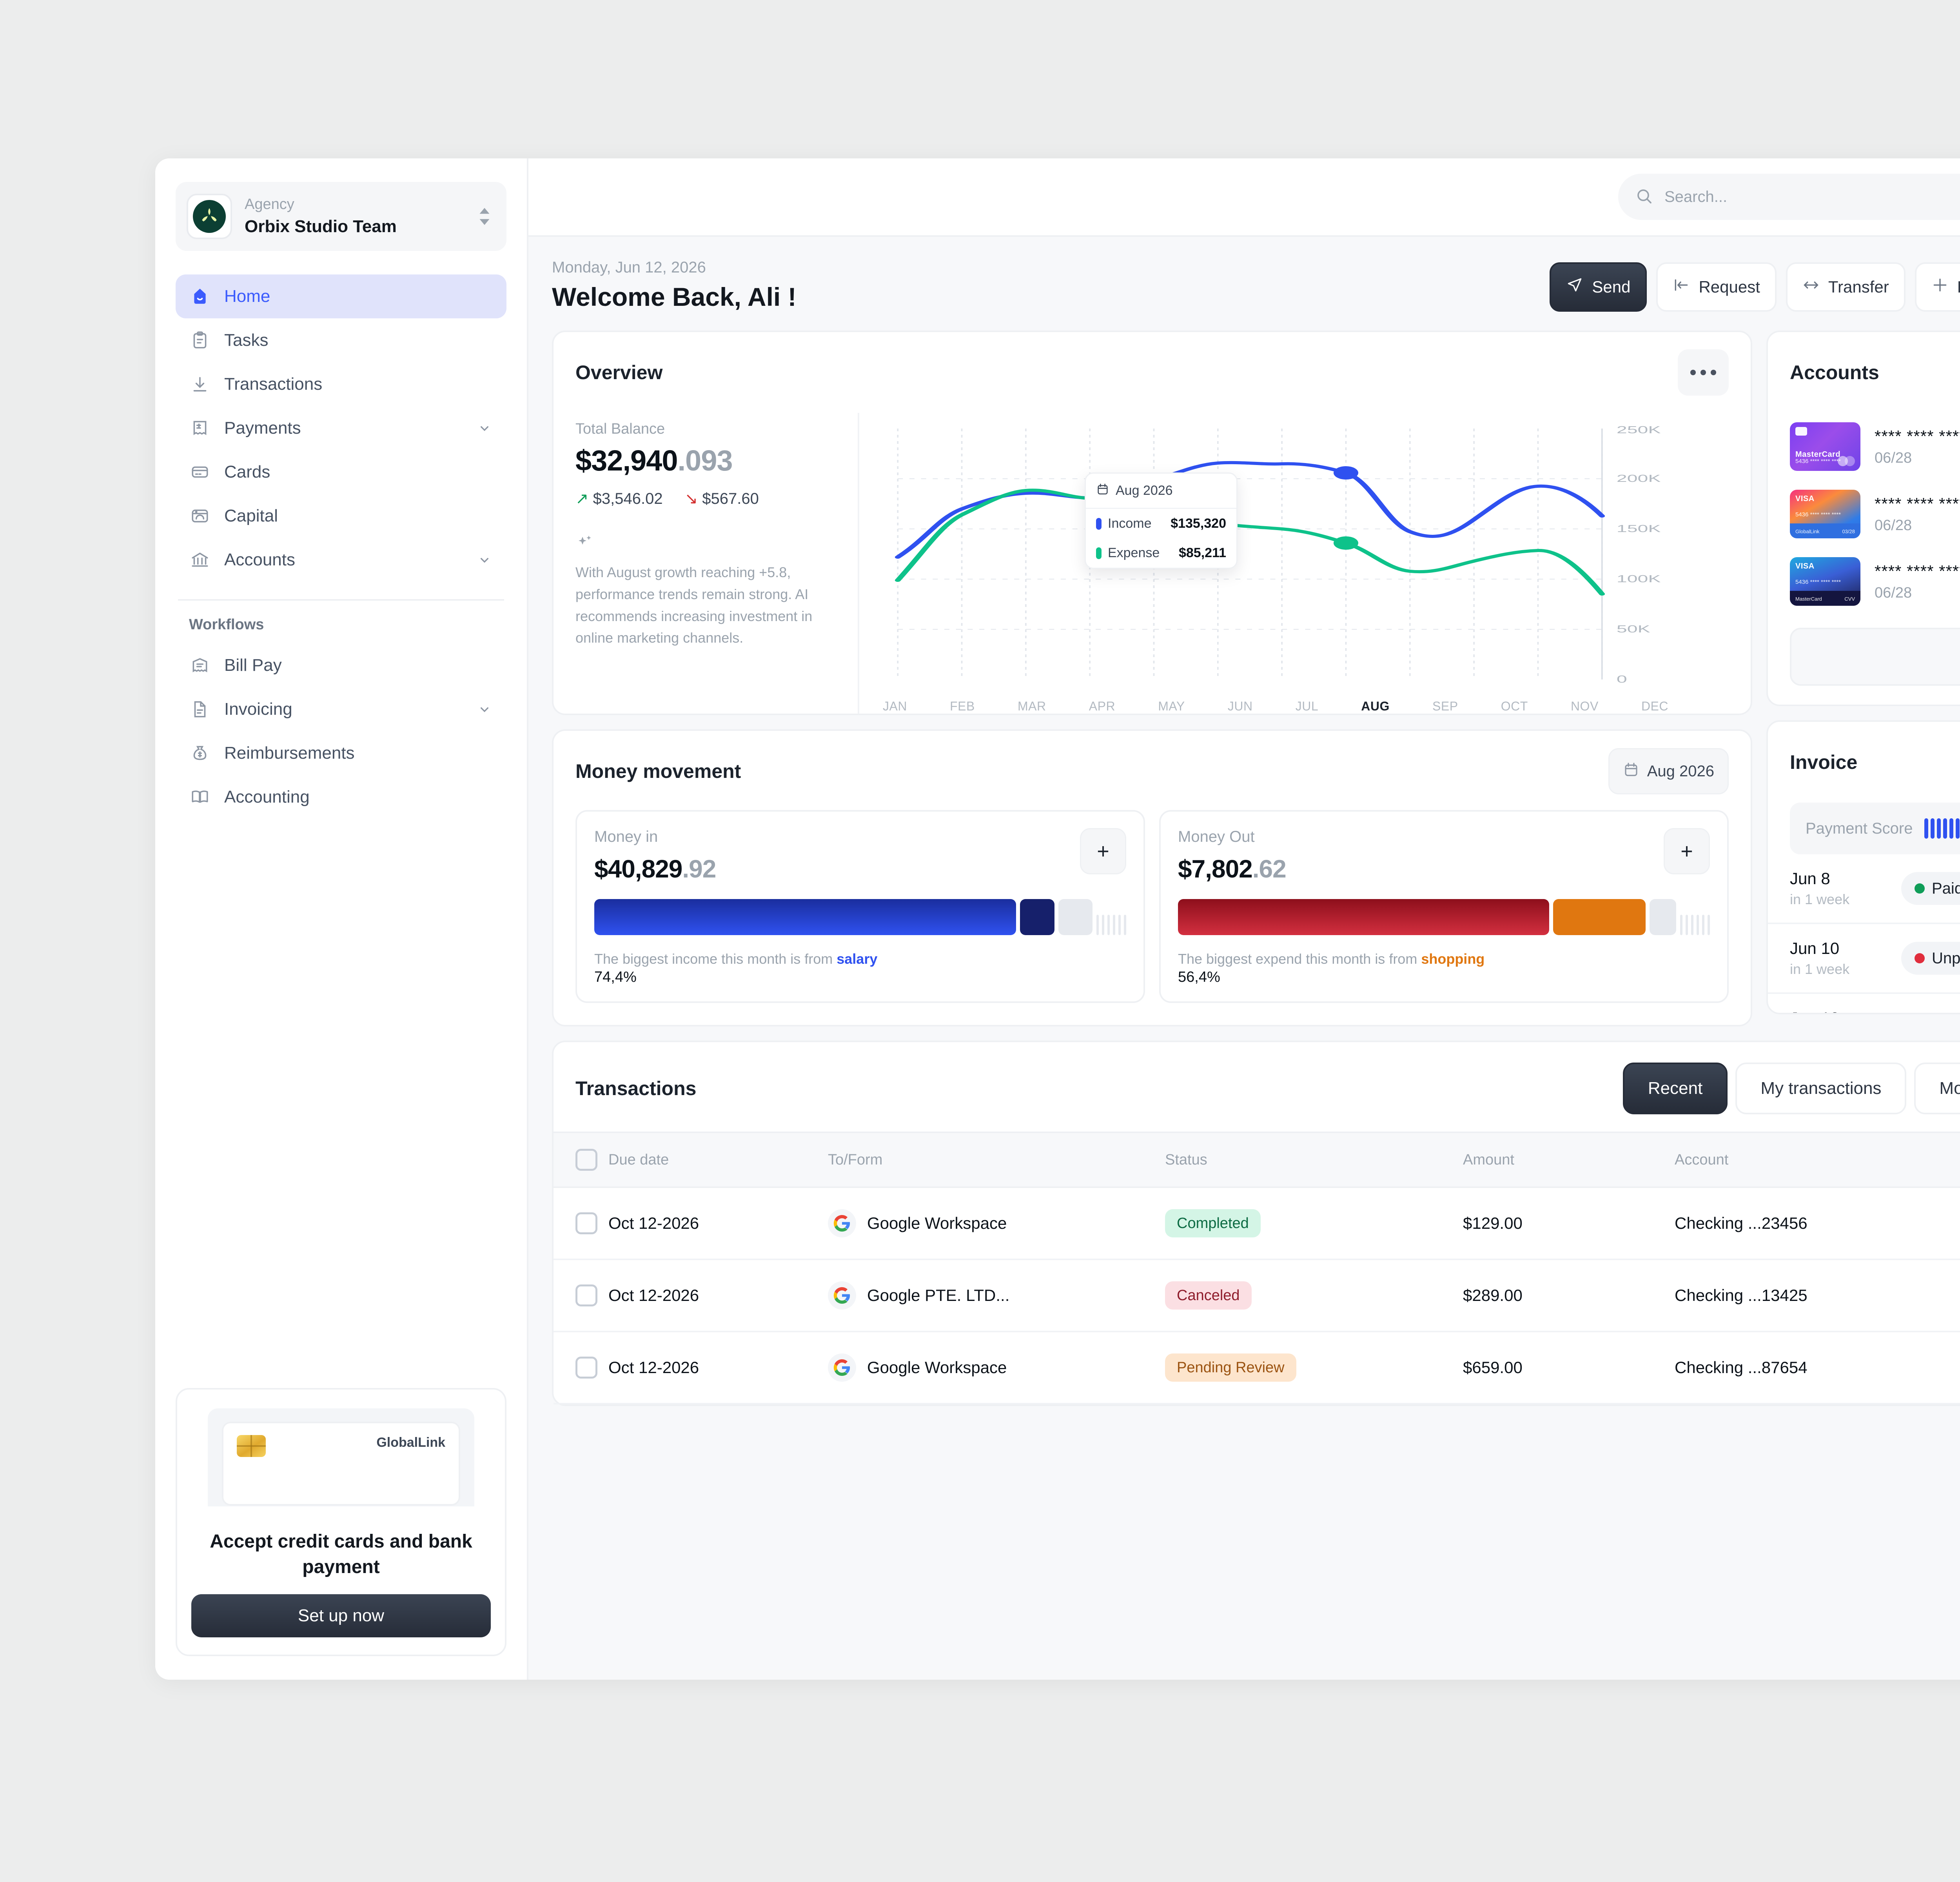  I want to click on card-number: 5436 **** **** ****, so click(1818, 514).